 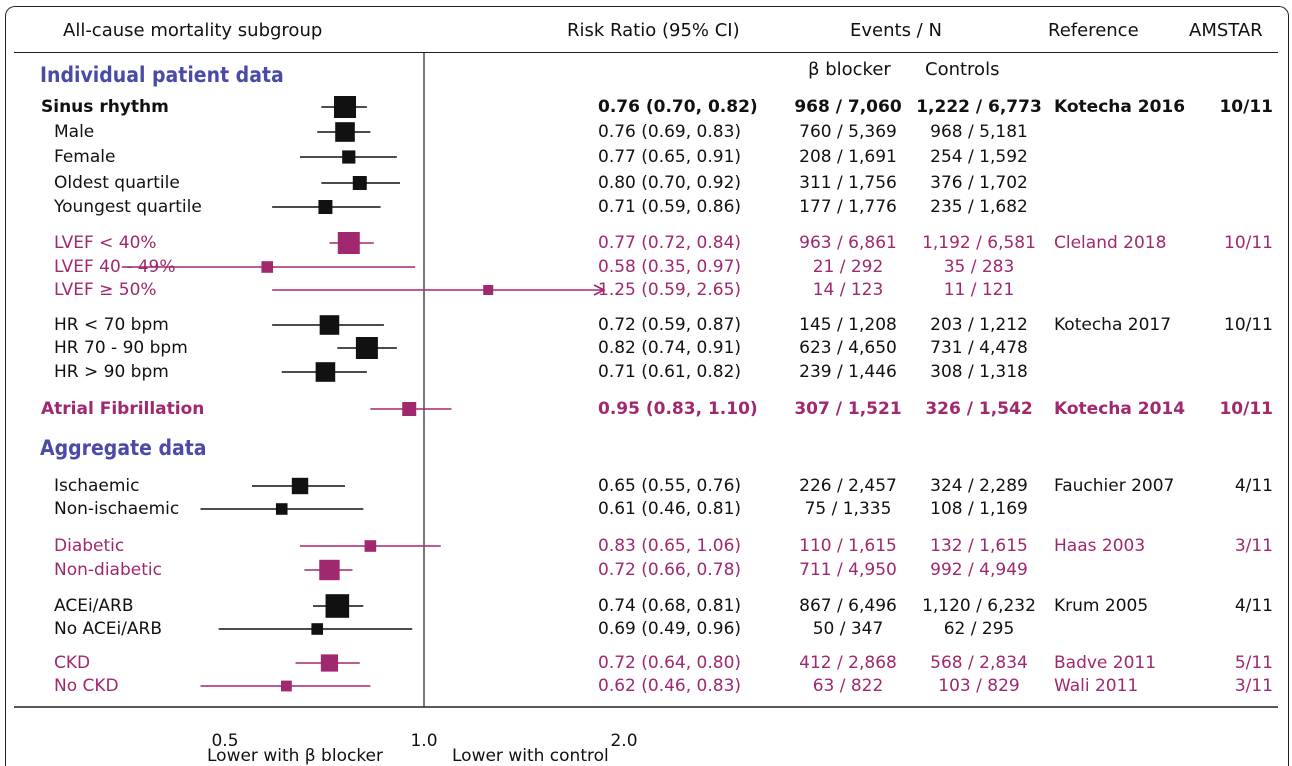 What do you see at coordinates (848, 325) in the screenshot?
I see `row-events-beta-hr-70-bpm: 145 / 1,208` at bounding box center [848, 325].